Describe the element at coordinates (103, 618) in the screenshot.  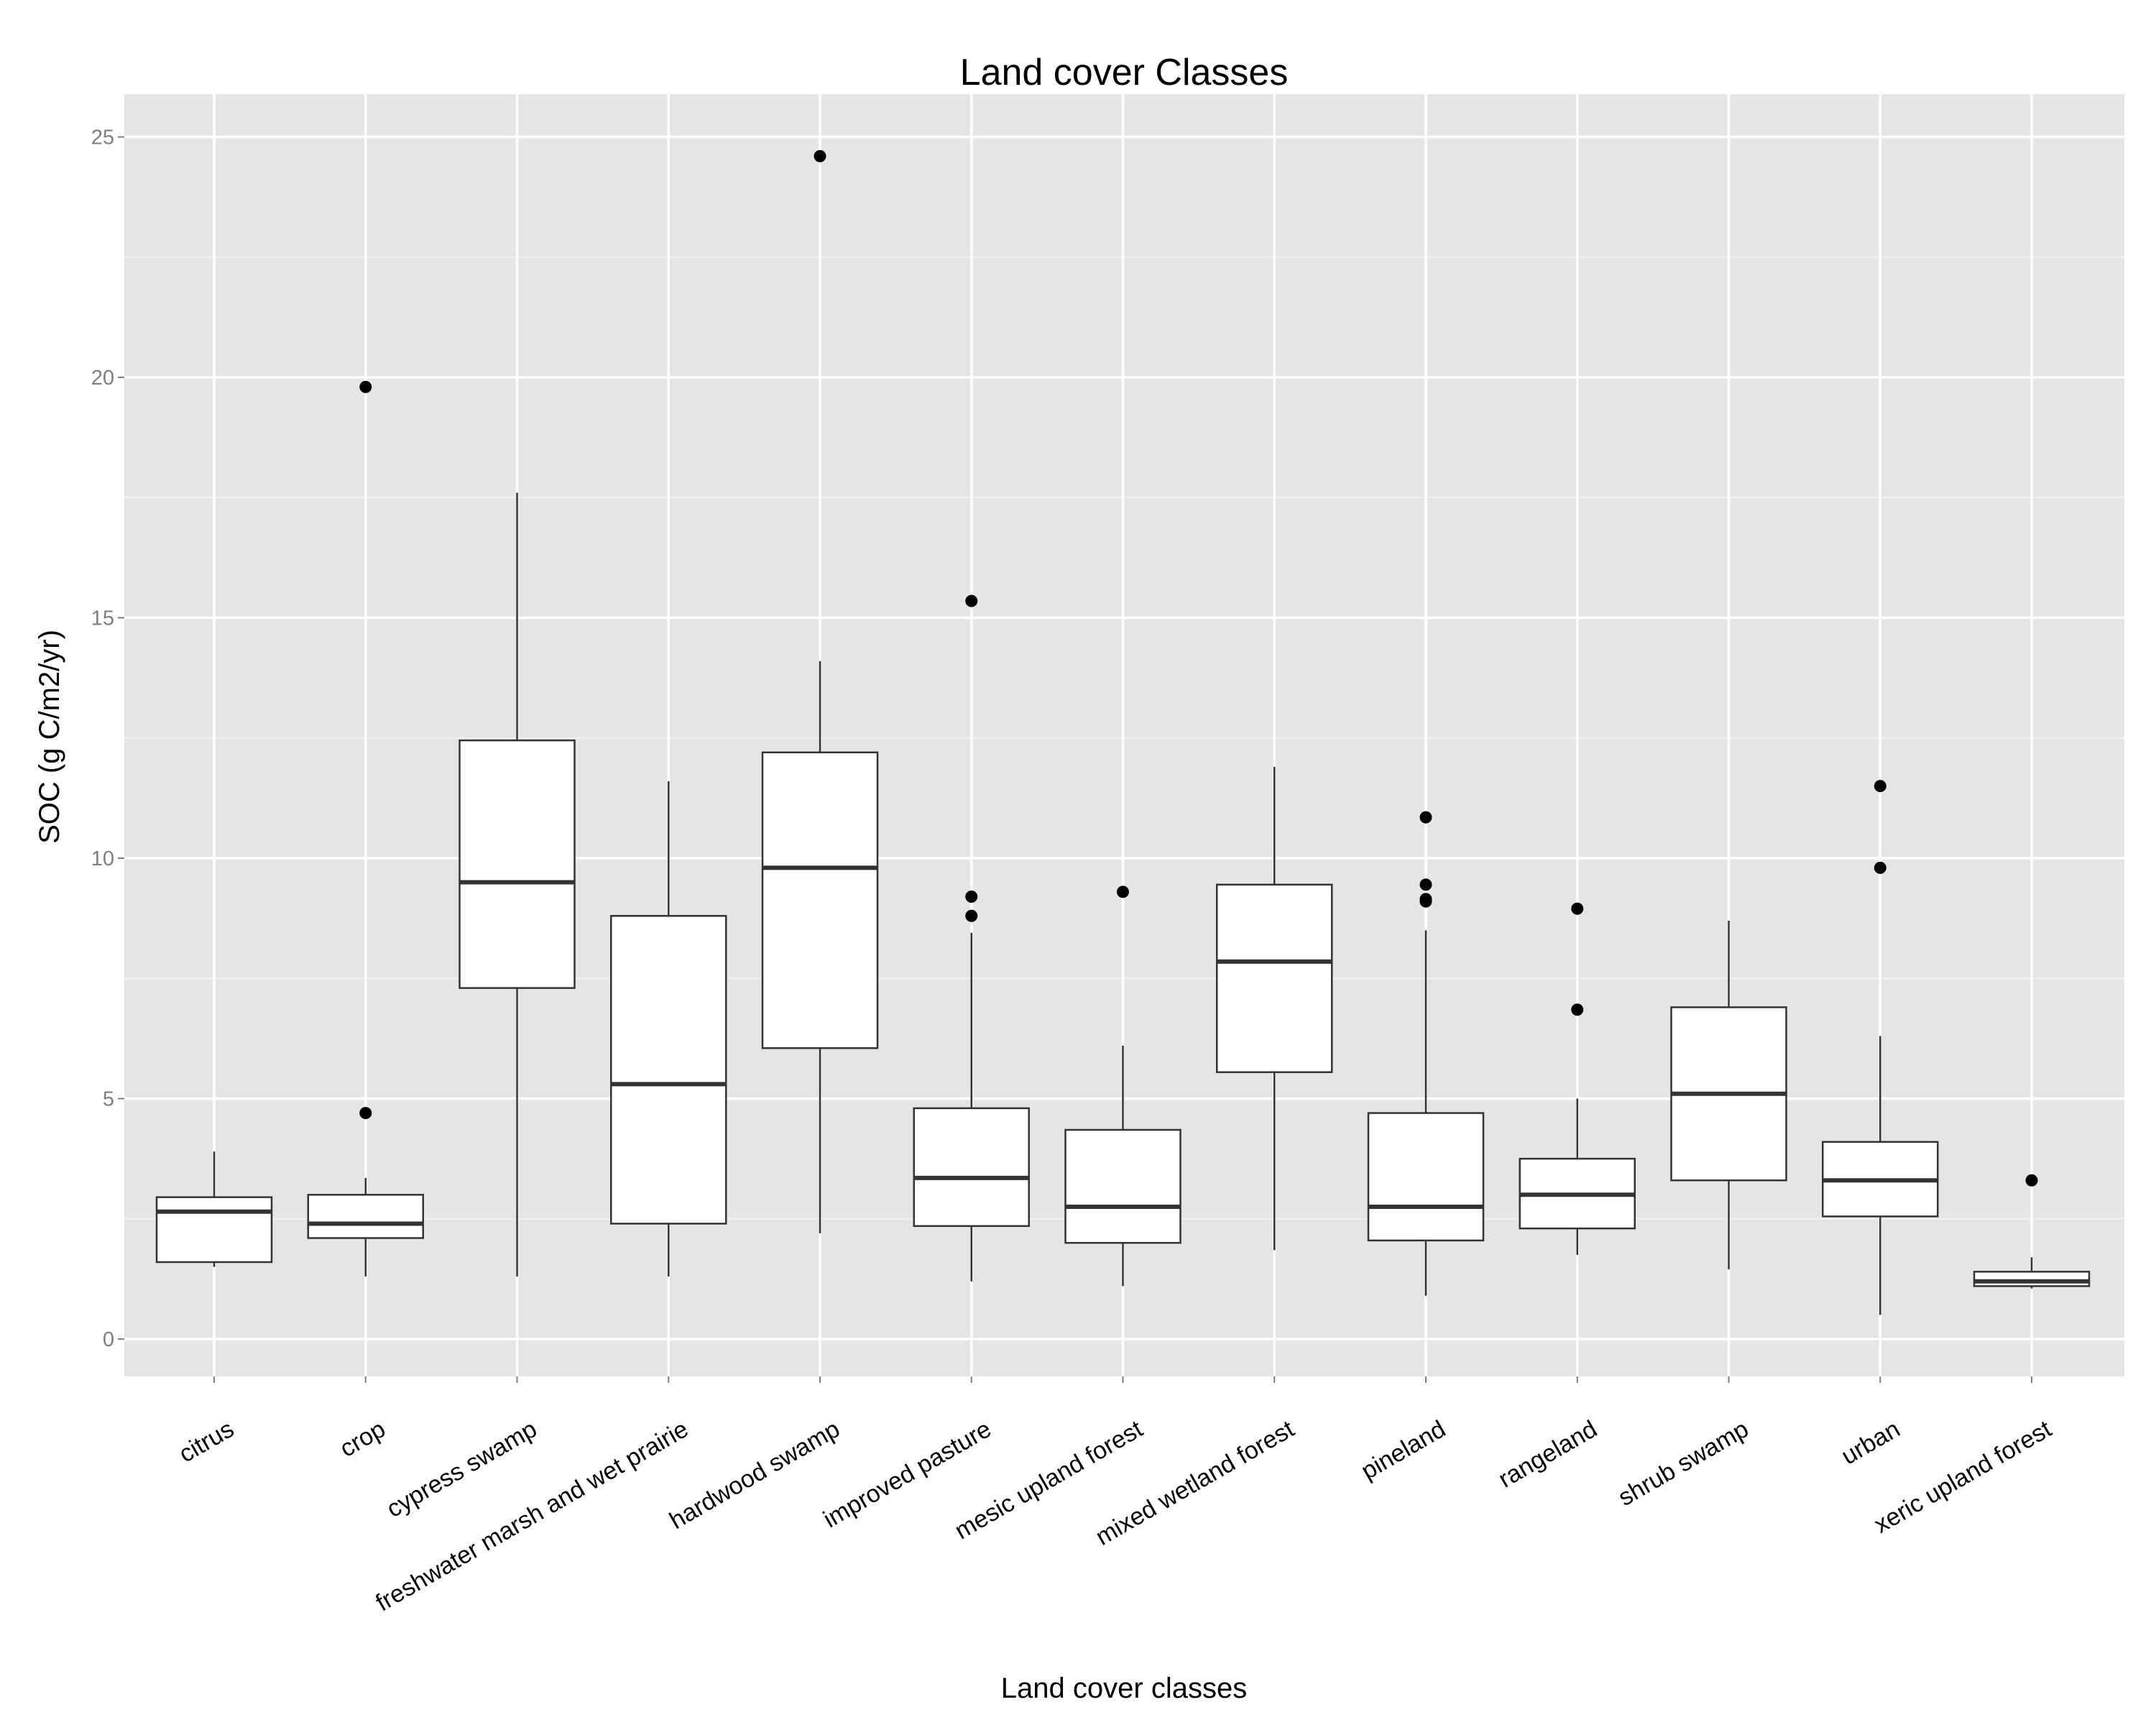
I see `y-tick-label: 15` at that location.